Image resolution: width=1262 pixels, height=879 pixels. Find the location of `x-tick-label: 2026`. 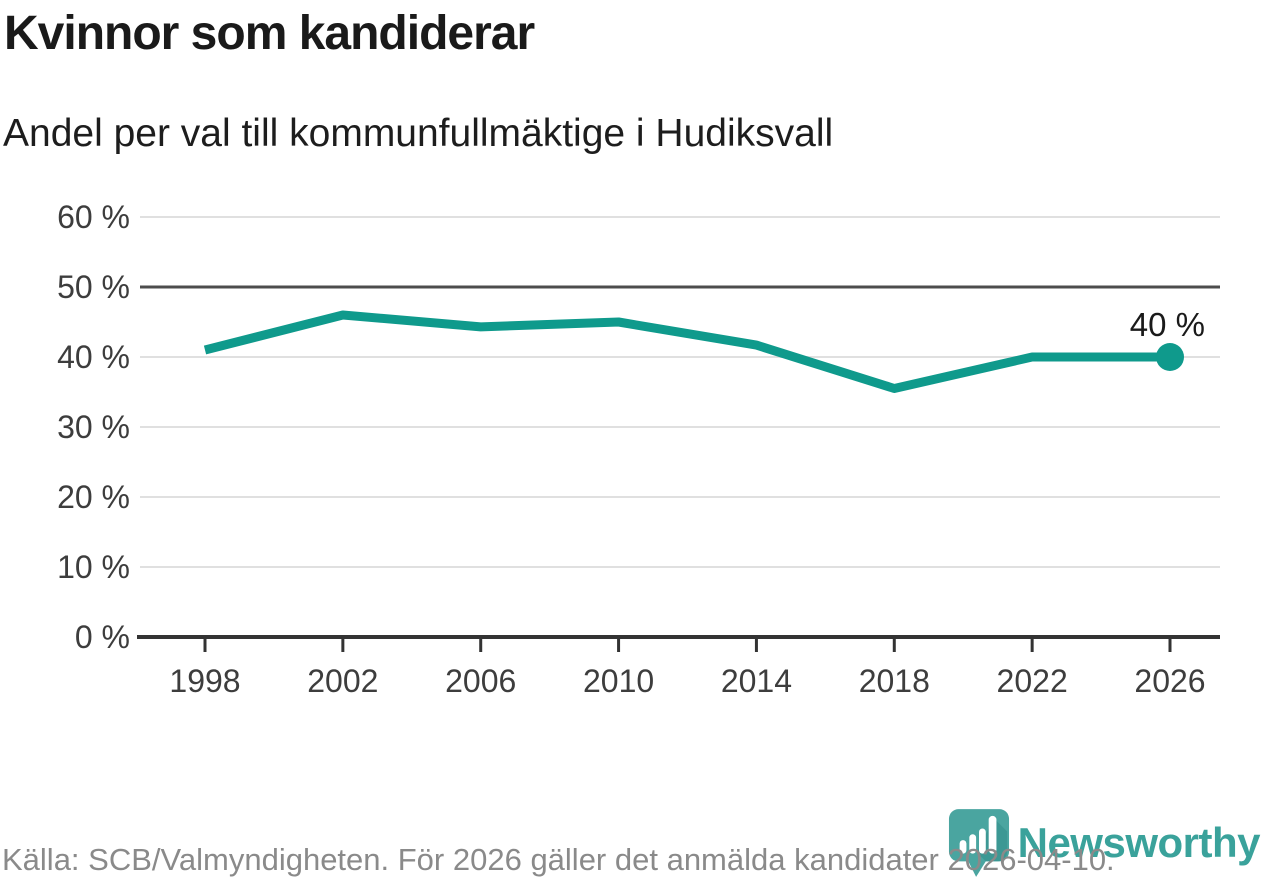

x-tick-label: 2026 is located at coordinates (1169, 681).